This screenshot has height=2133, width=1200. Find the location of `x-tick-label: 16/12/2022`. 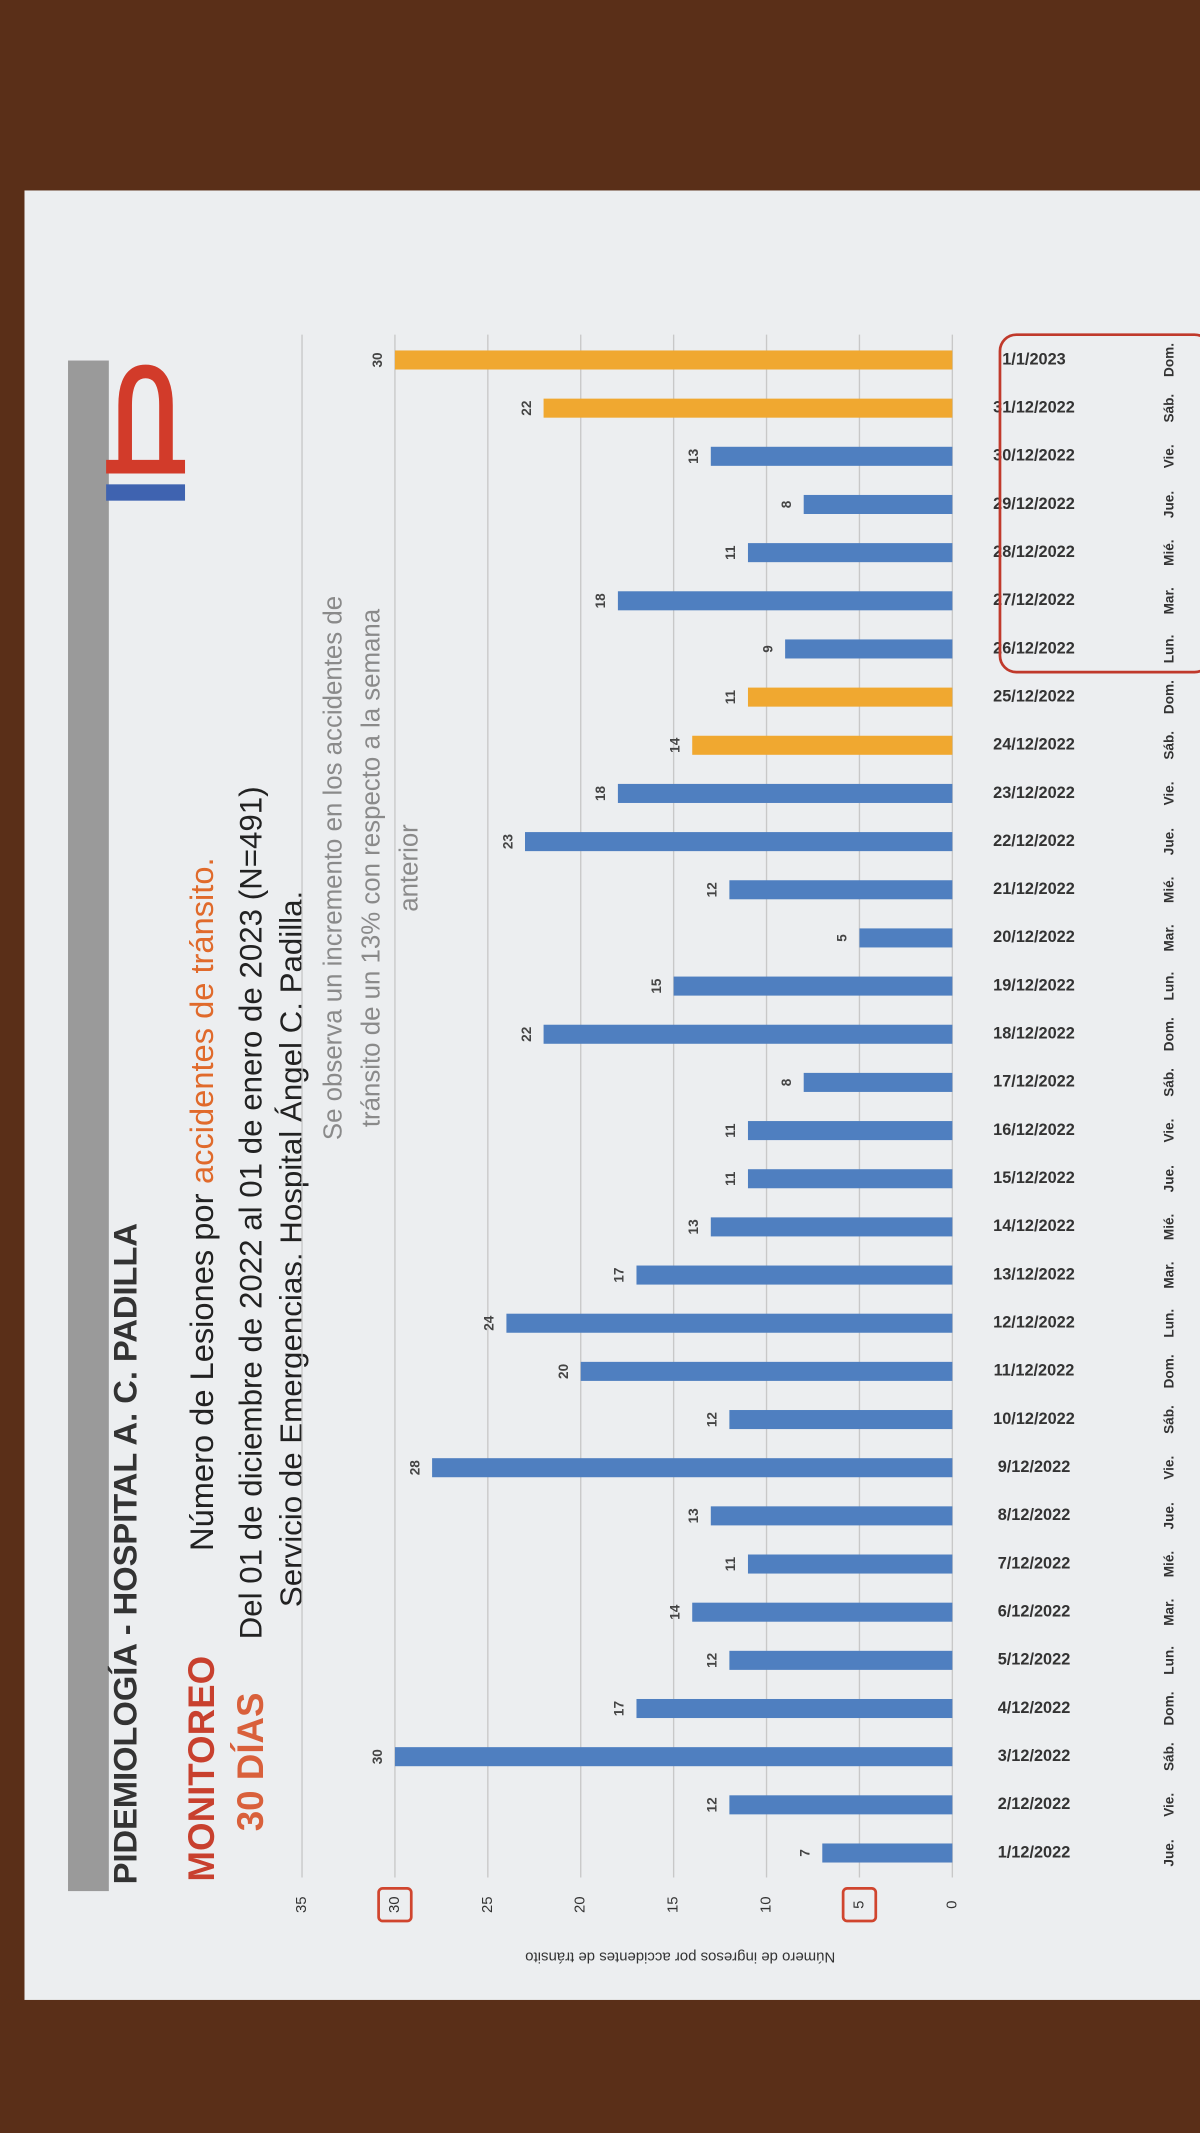

x-tick-label: 16/12/2022 is located at coordinates (1034, 1130).